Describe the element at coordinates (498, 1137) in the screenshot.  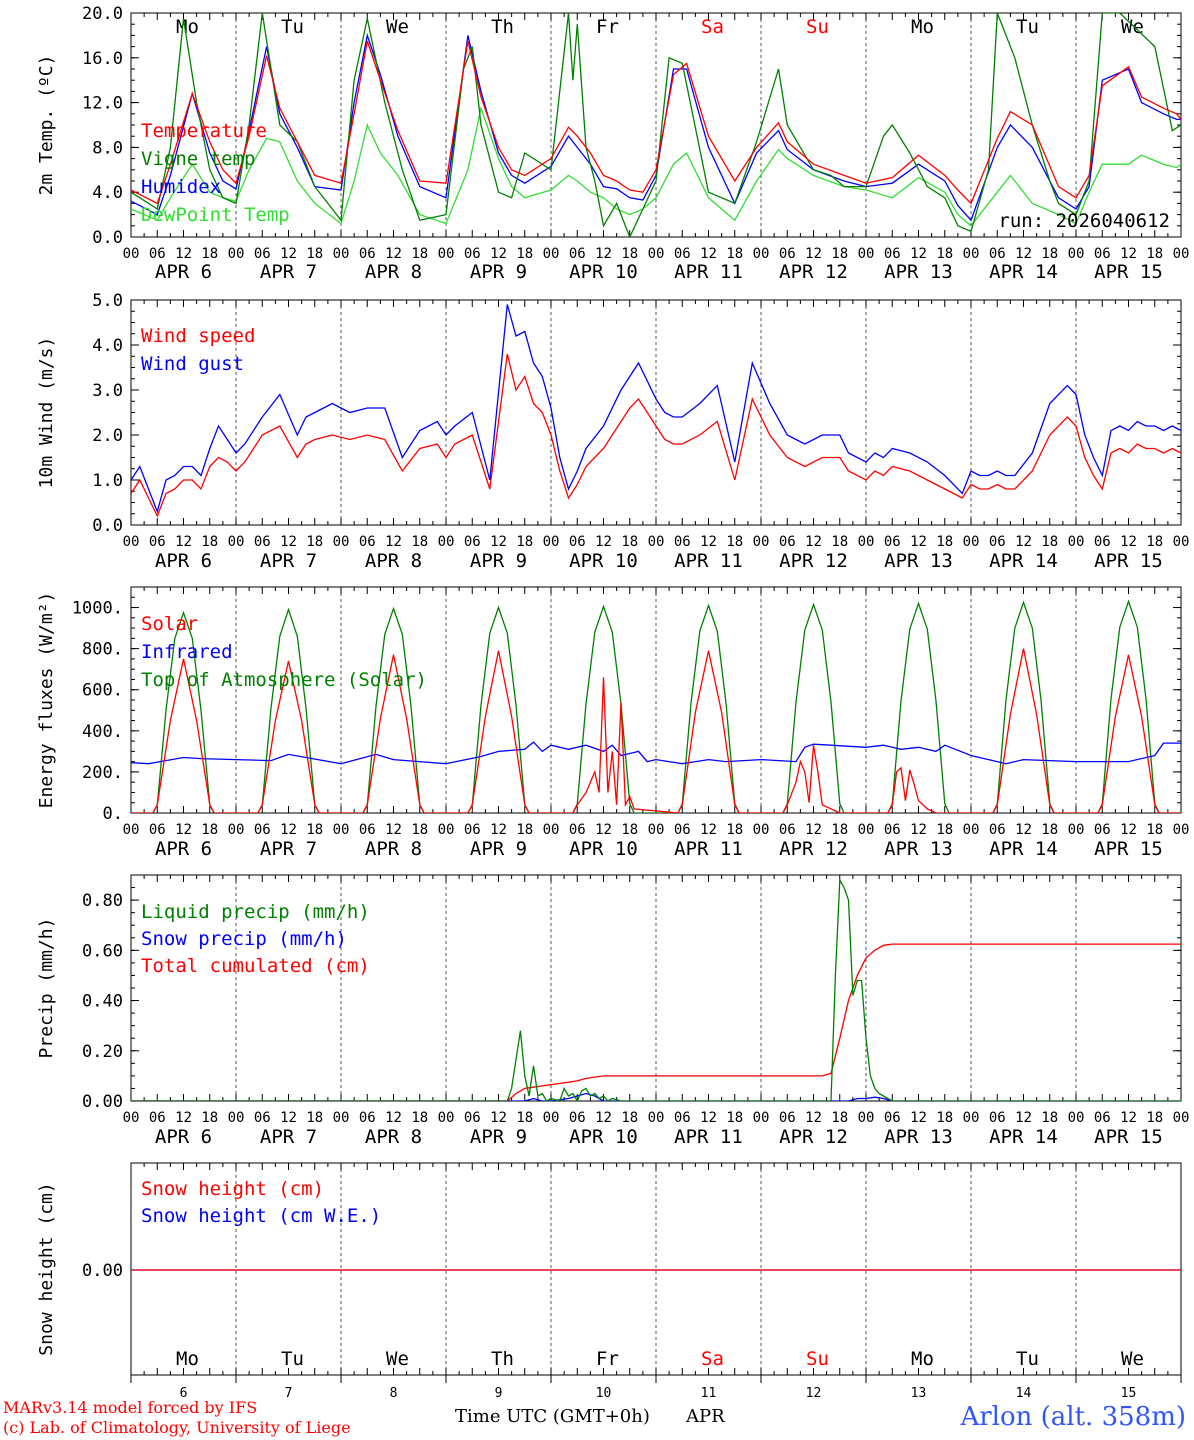
I see `date-label: APR 9` at that location.